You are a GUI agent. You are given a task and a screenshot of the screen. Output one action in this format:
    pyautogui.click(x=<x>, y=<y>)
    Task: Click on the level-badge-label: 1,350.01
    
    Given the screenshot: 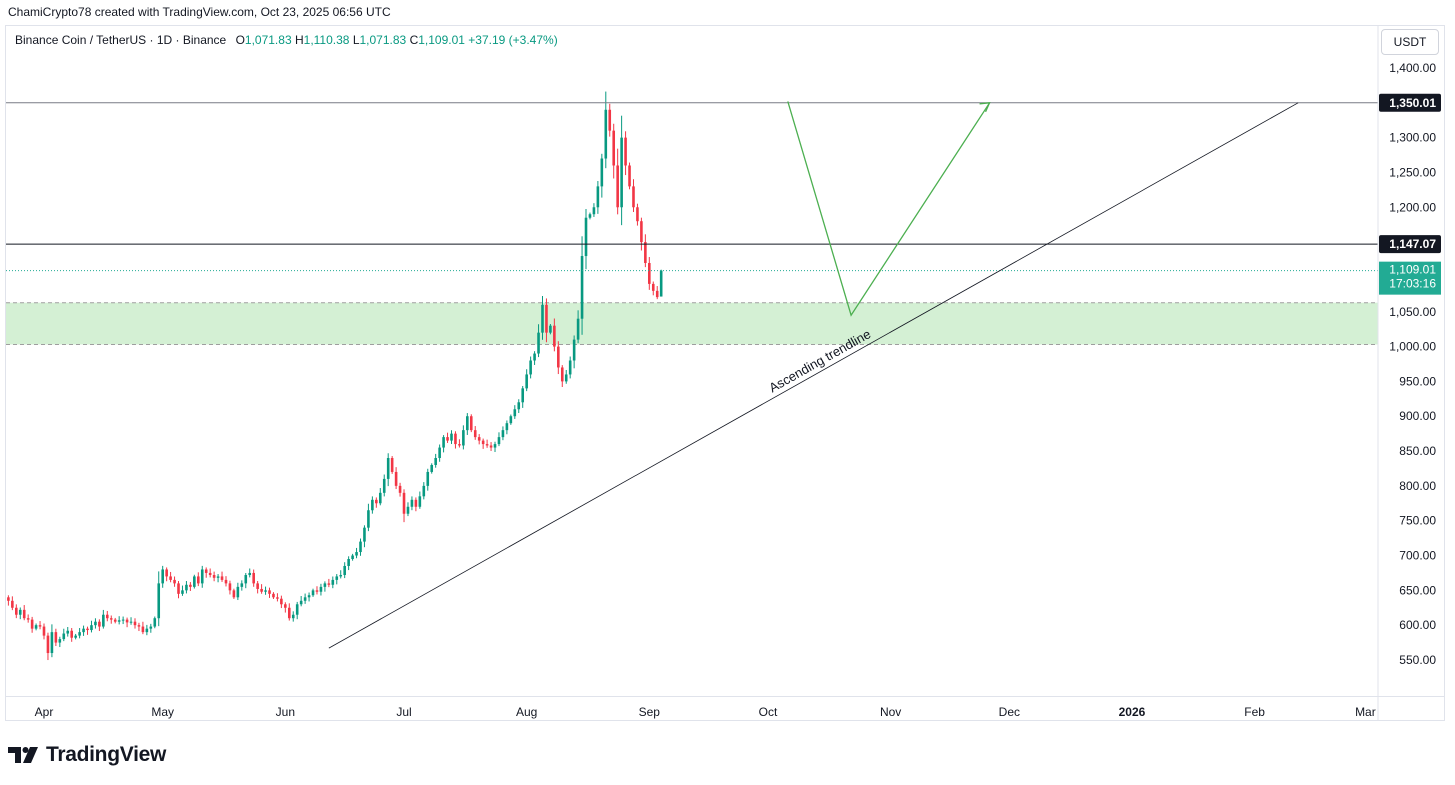 What is the action you would take?
    pyautogui.click(x=1412, y=103)
    